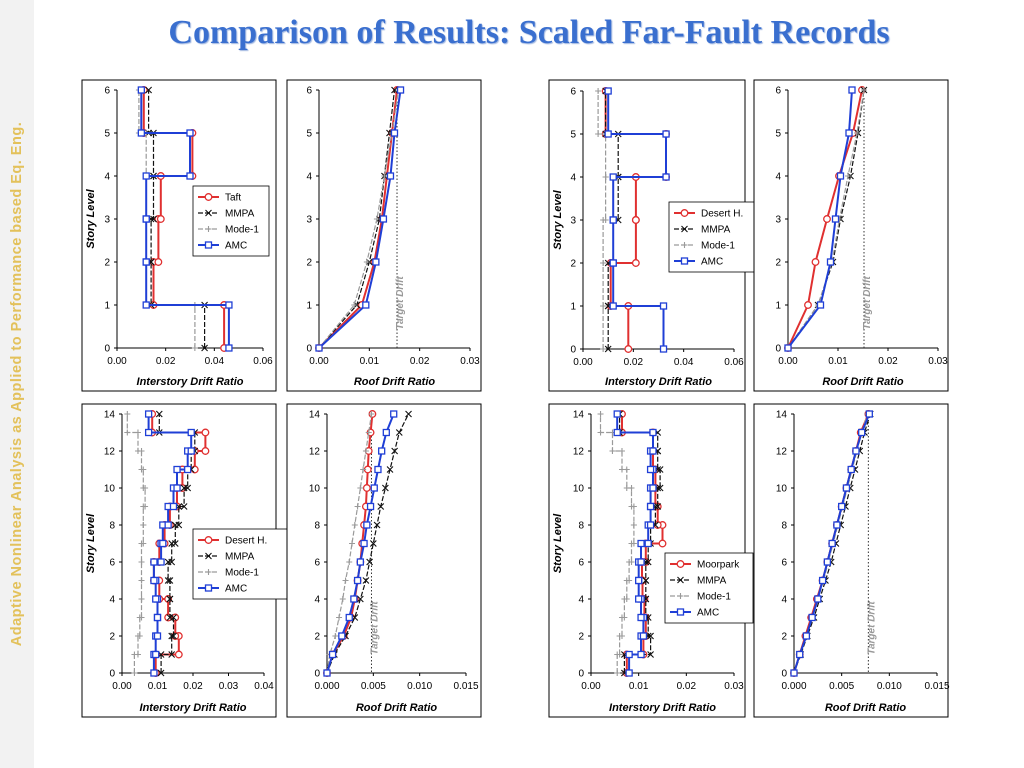 This screenshot has width=1024, height=768. What do you see at coordinates (419, 686) in the screenshot?
I see `x-tick-label: 0.010` at bounding box center [419, 686].